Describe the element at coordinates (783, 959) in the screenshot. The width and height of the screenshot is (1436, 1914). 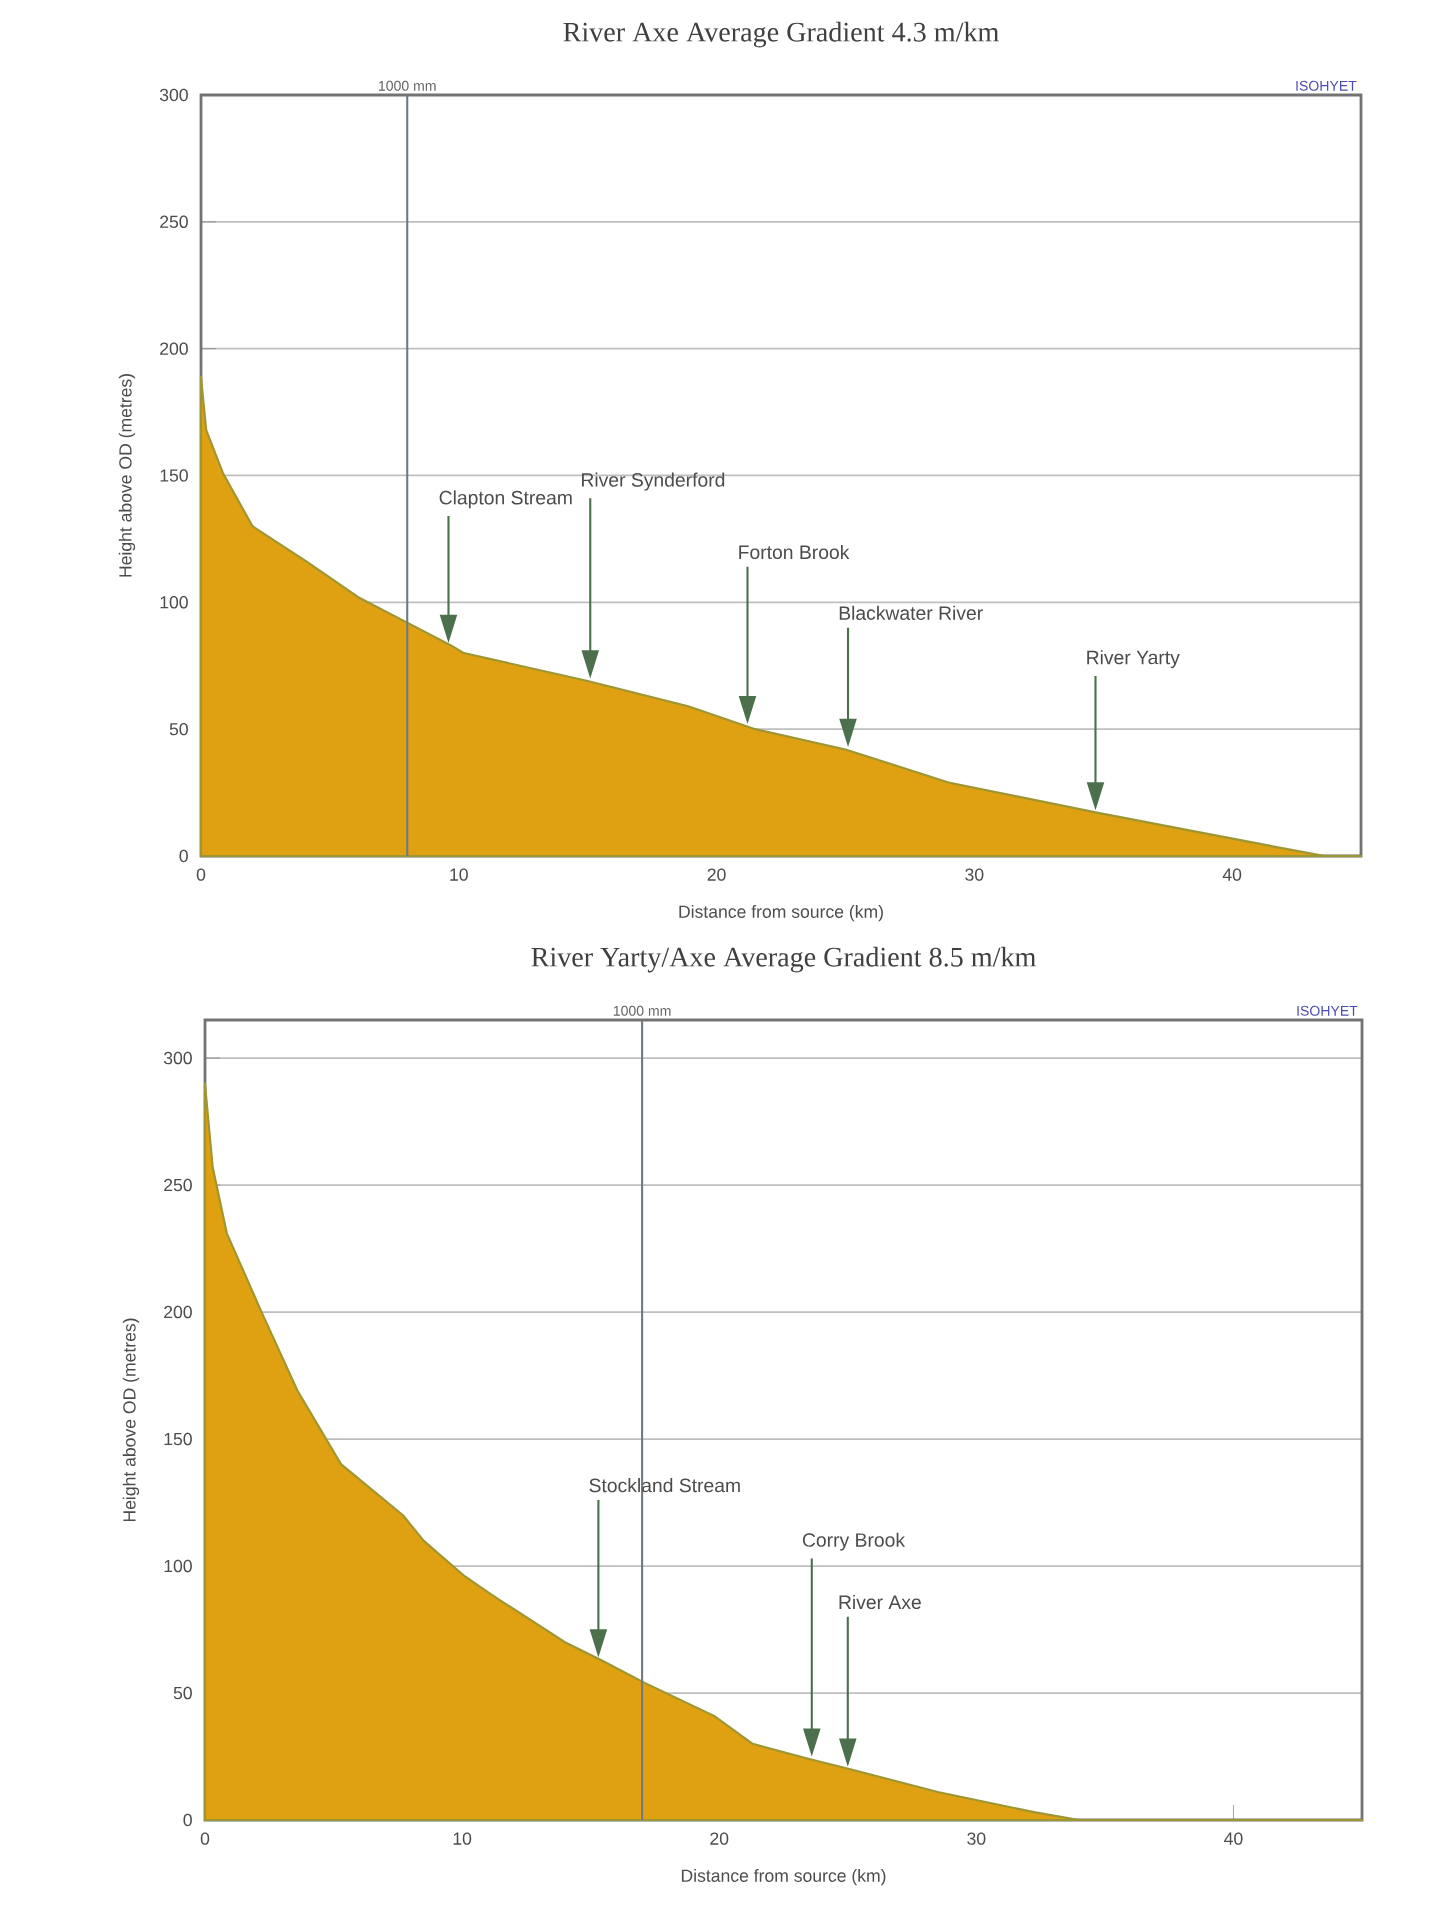
I see `chart-title: River Yarty/Axe Average Gradient 8.5 m/km` at that location.